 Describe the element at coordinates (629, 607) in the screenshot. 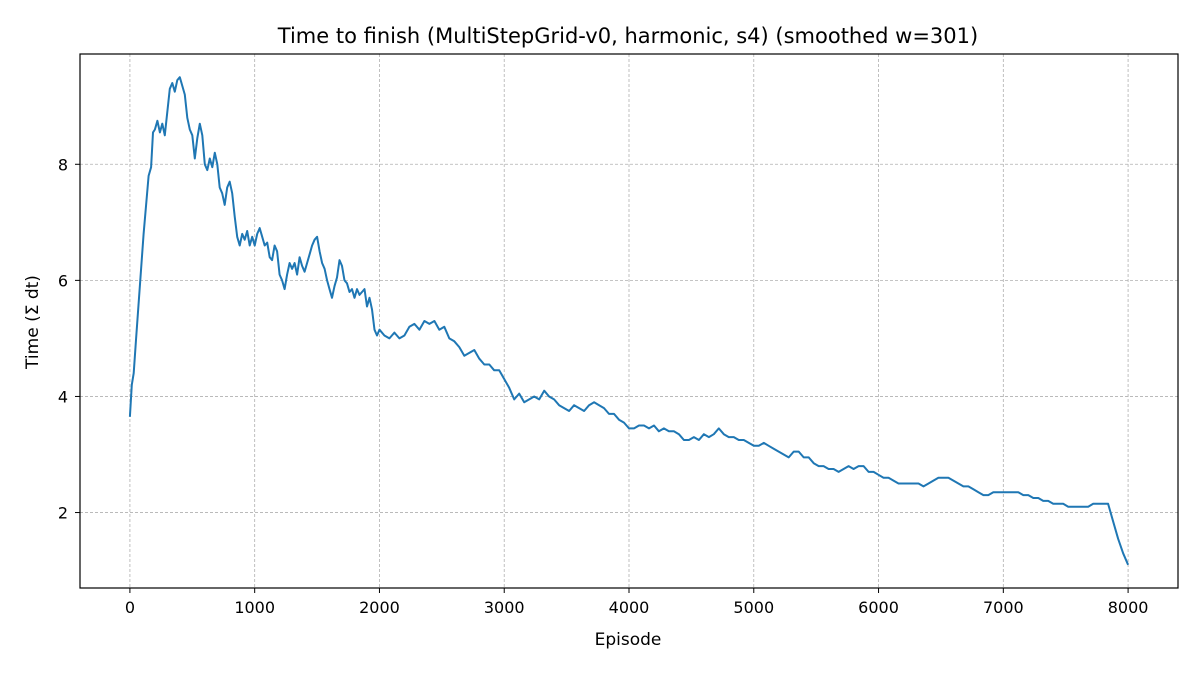

I see `x-tick-label: 4000` at that location.